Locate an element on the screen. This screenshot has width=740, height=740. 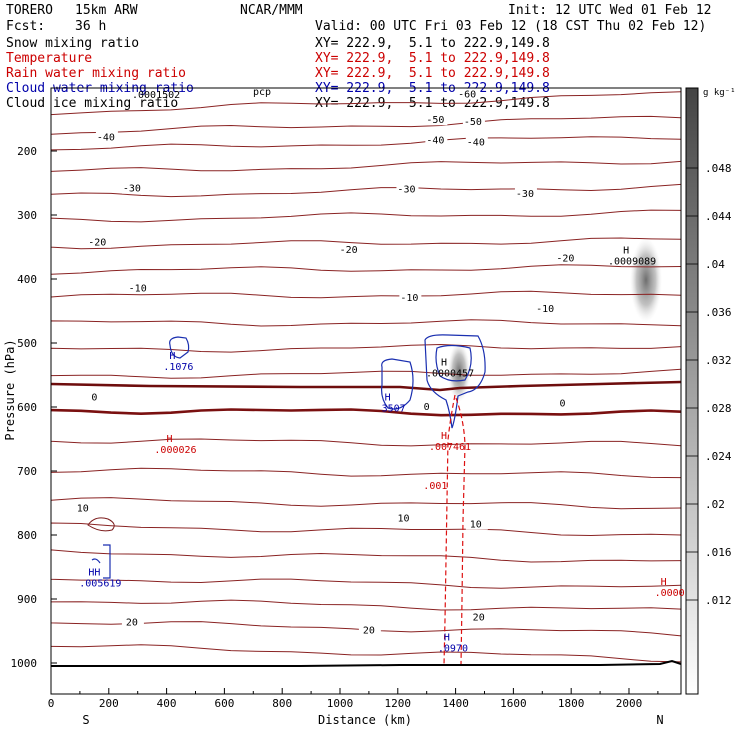
colorbar is located at coordinates (692, 391).